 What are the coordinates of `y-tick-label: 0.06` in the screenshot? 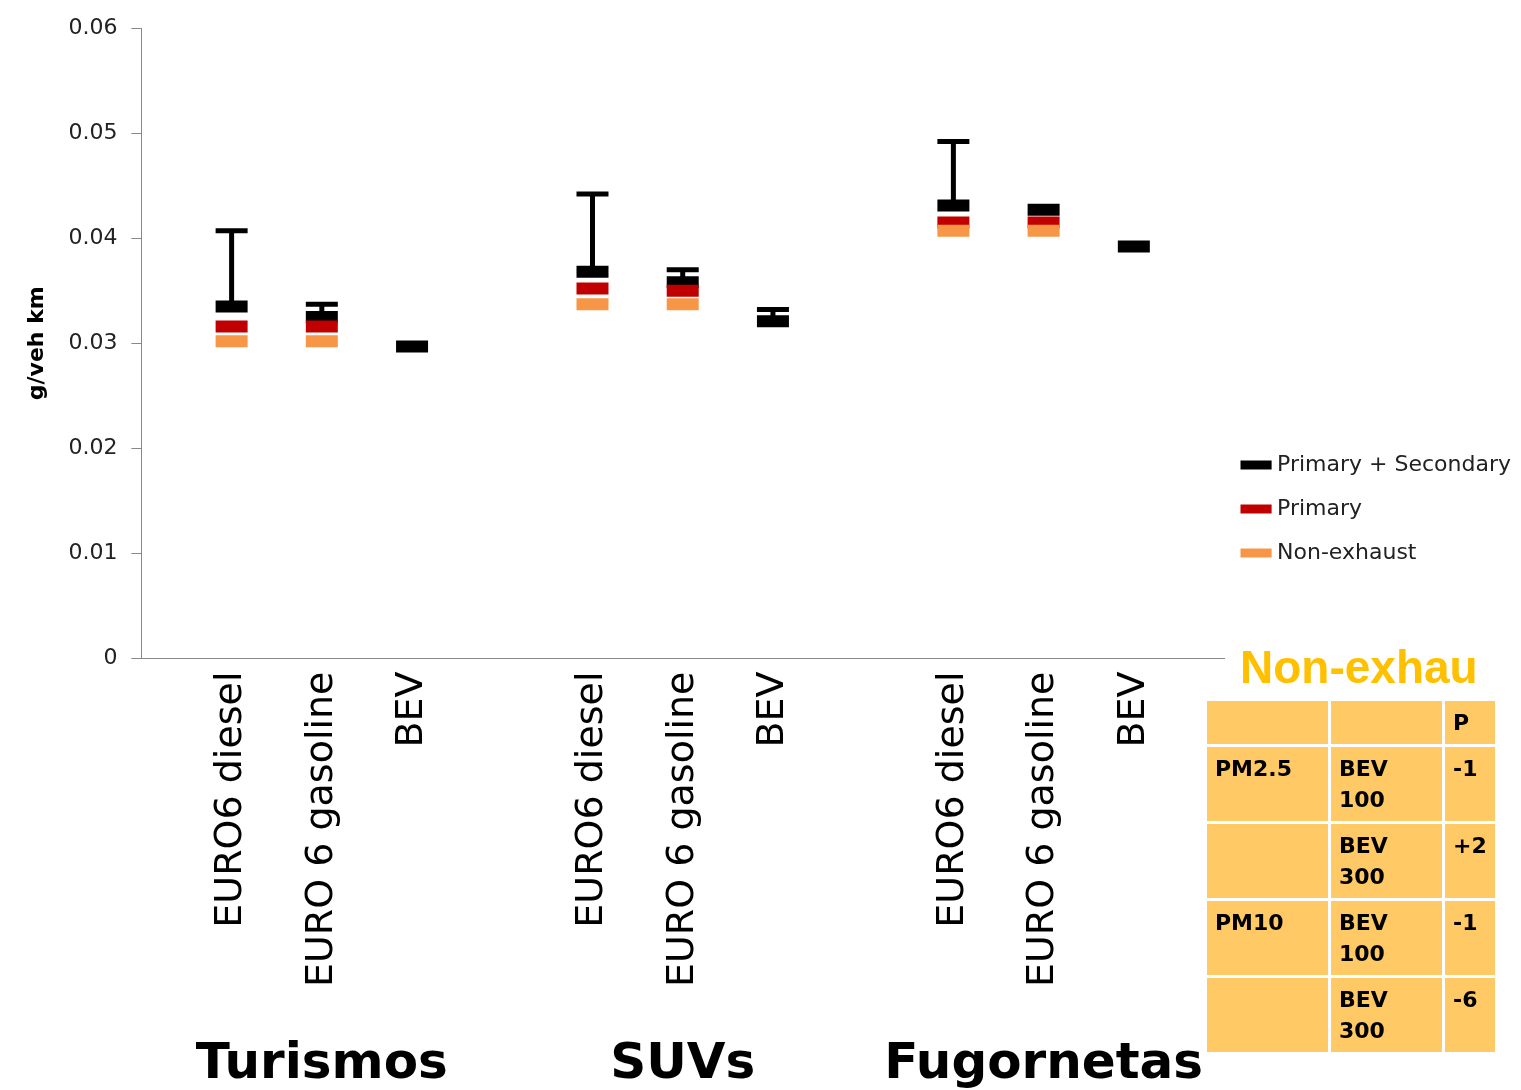 It's located at (93, 26).